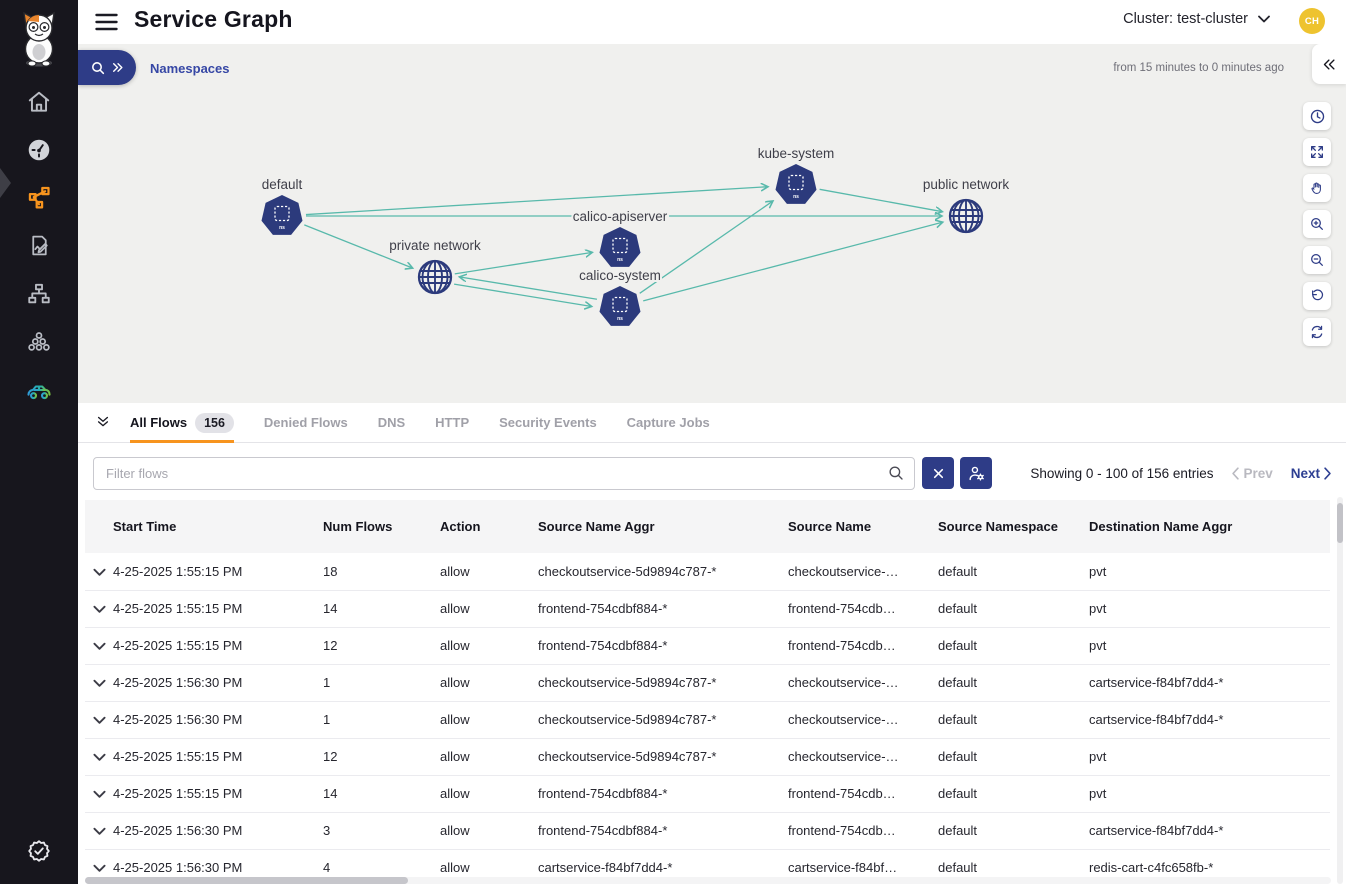 The width and height of the screenshot is (1346, 884). What do you see at coordinates (435, 245) in the screenshot?
I see `graph-node-label: private network` at bounding box center [435, 245].